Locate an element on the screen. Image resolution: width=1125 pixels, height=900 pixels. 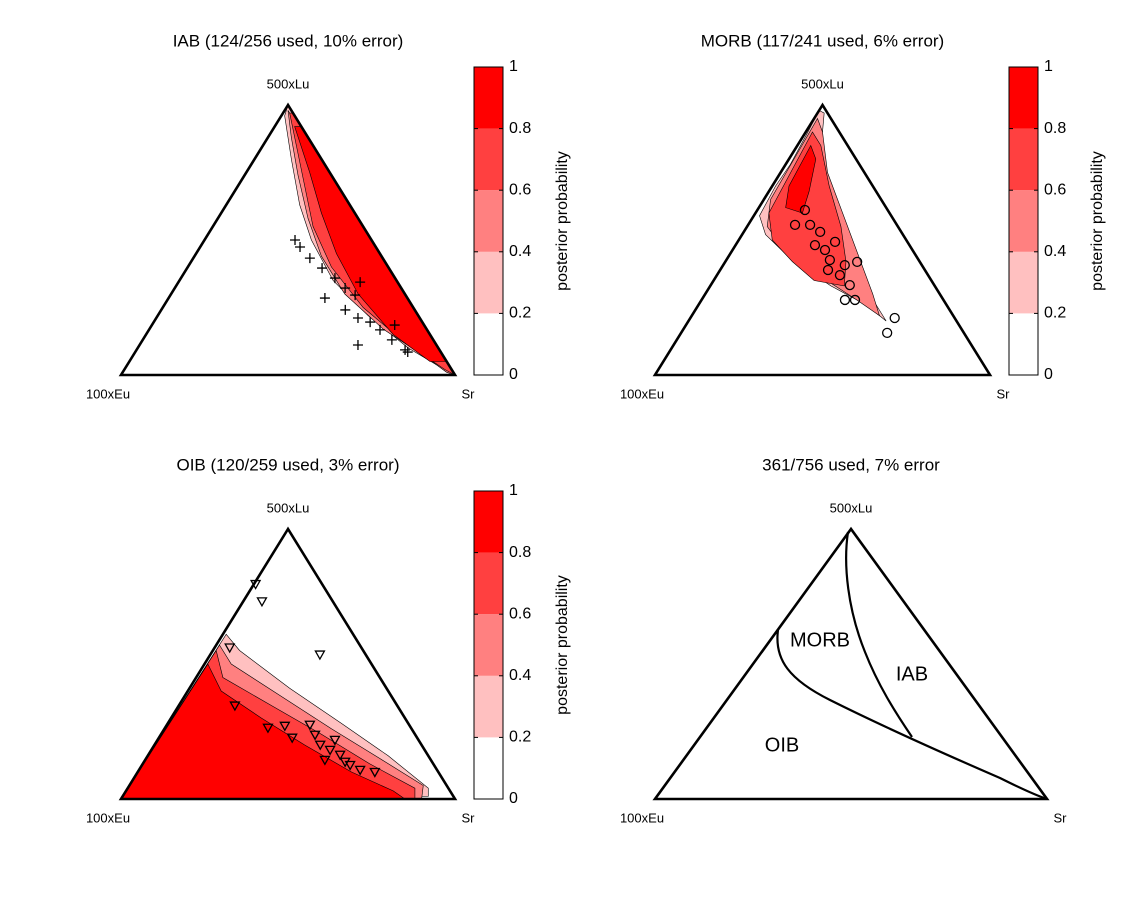
panel-title: IAB (124/256 used, 10% error) is located at coordinates (288, 40).